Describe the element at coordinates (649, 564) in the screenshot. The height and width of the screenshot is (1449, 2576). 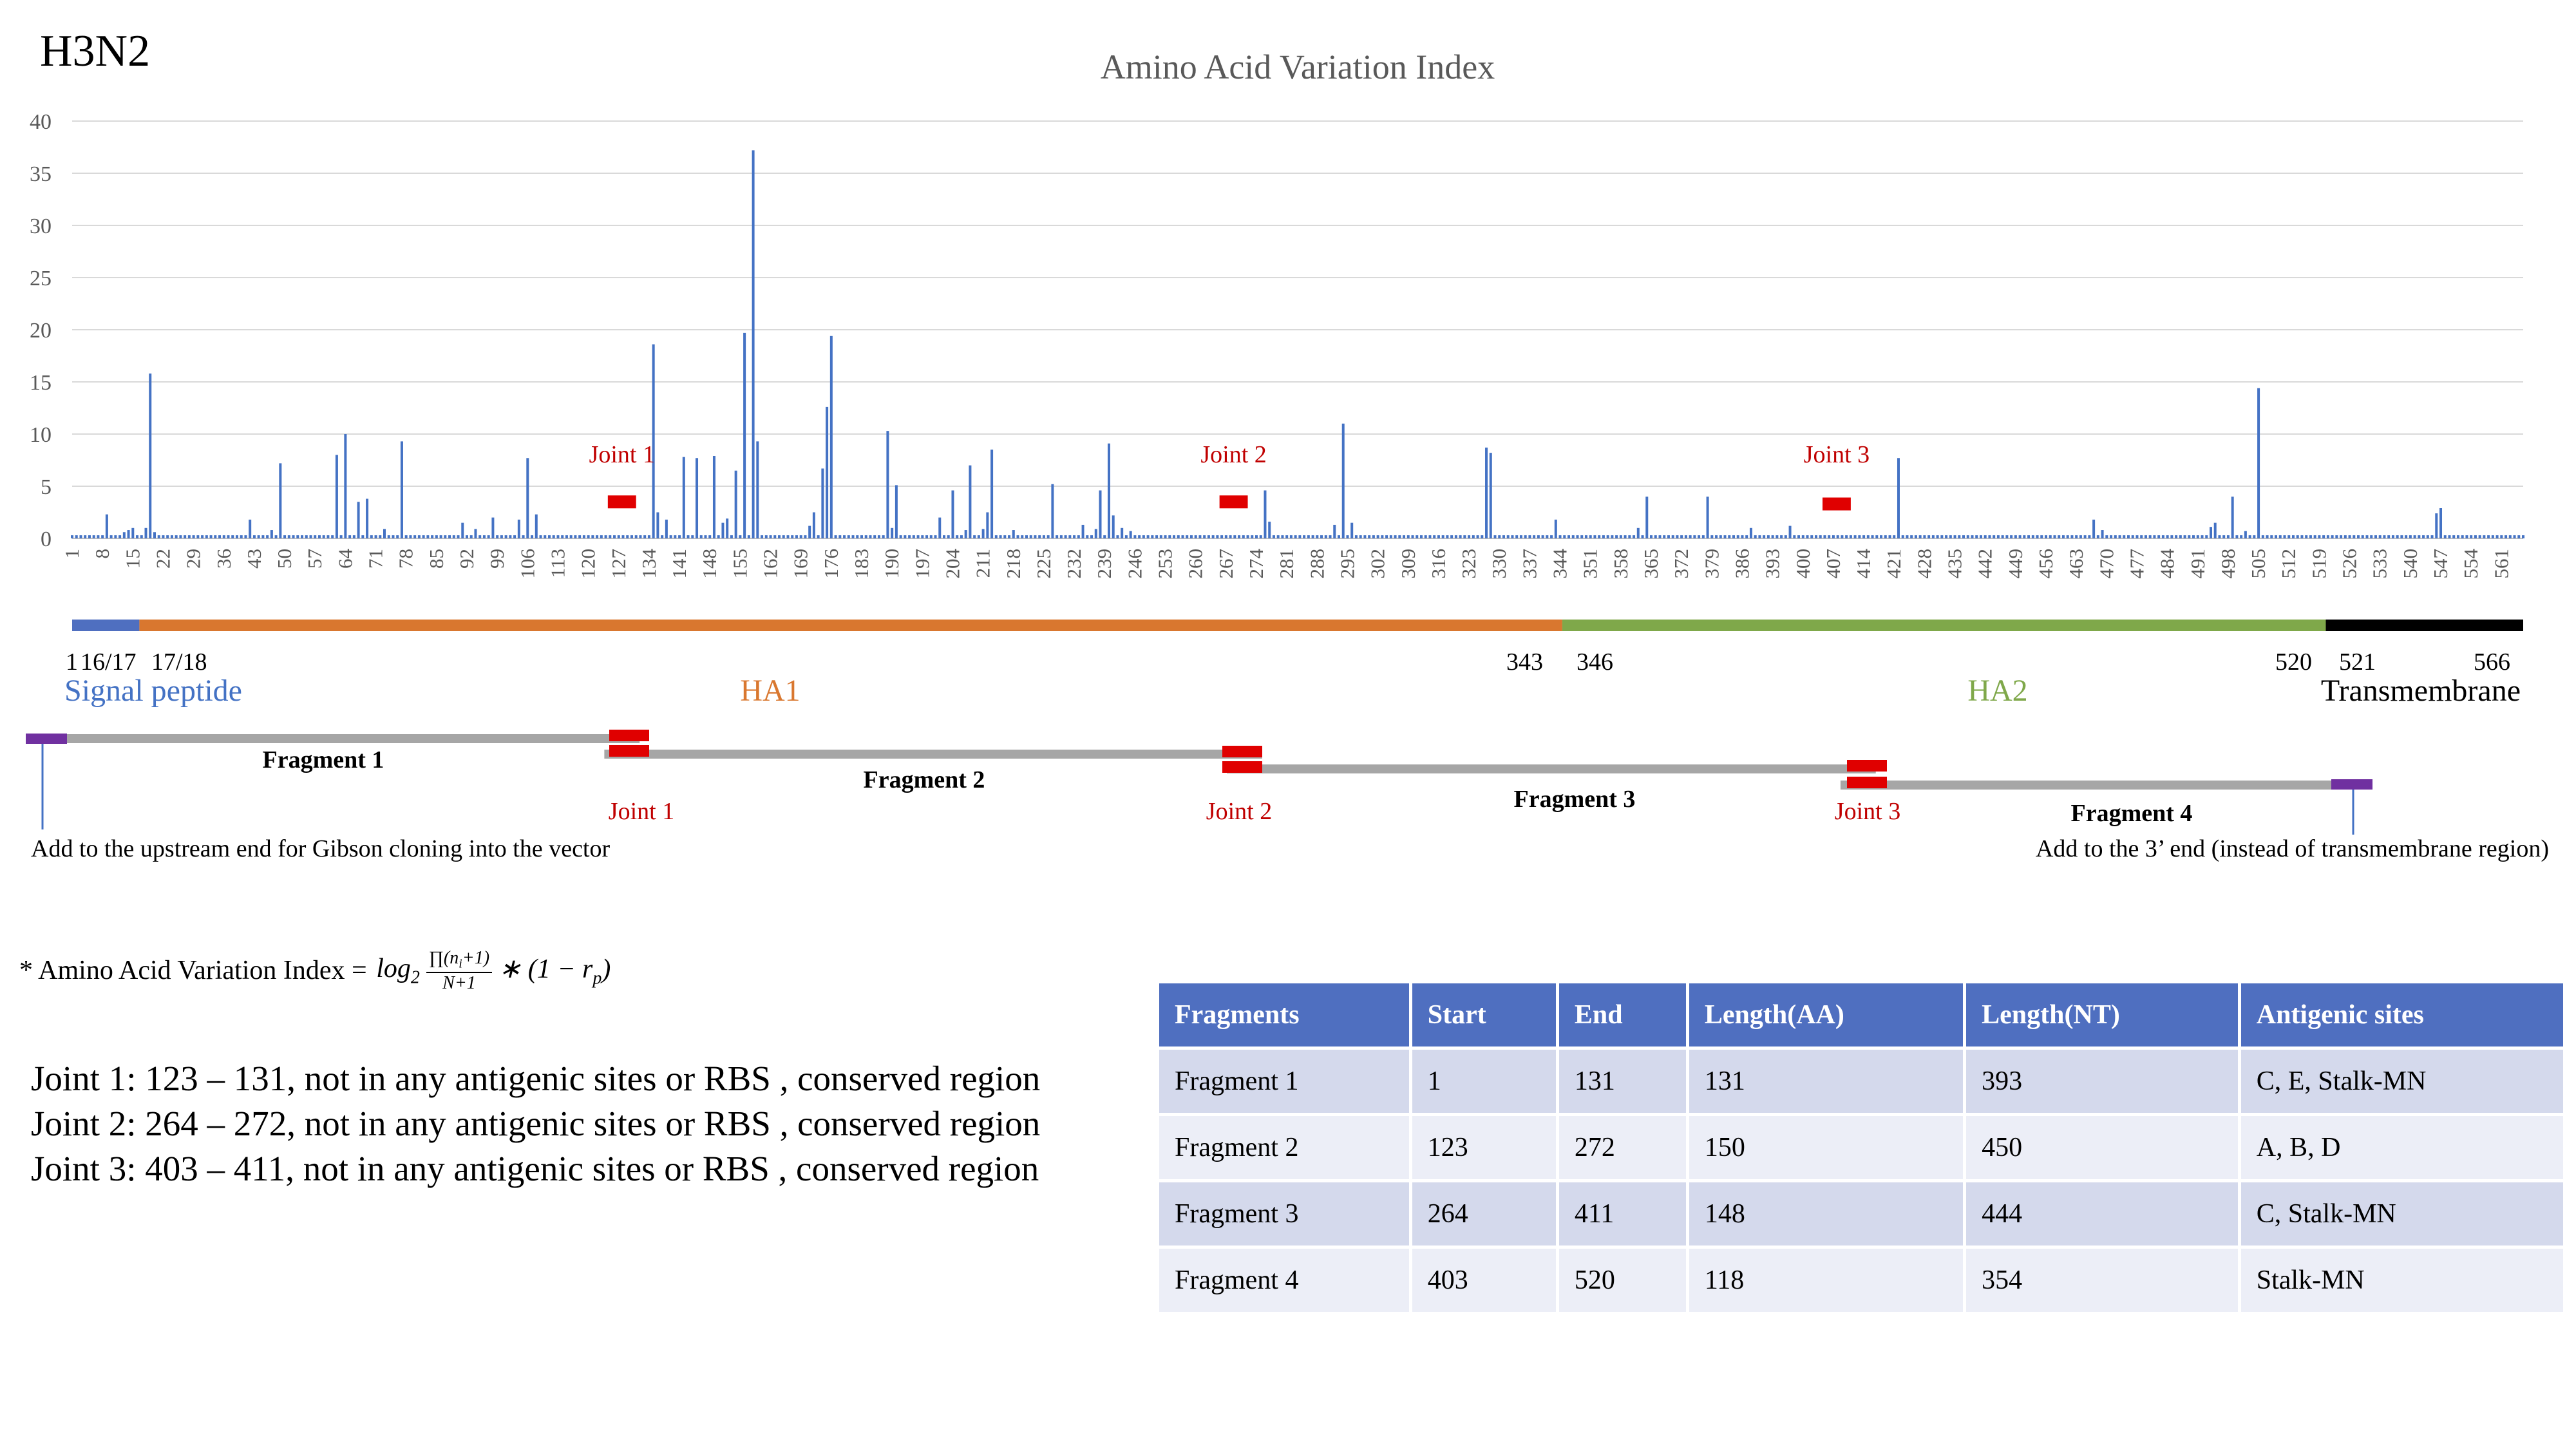
I see `x-tick-label: 134` at that location.